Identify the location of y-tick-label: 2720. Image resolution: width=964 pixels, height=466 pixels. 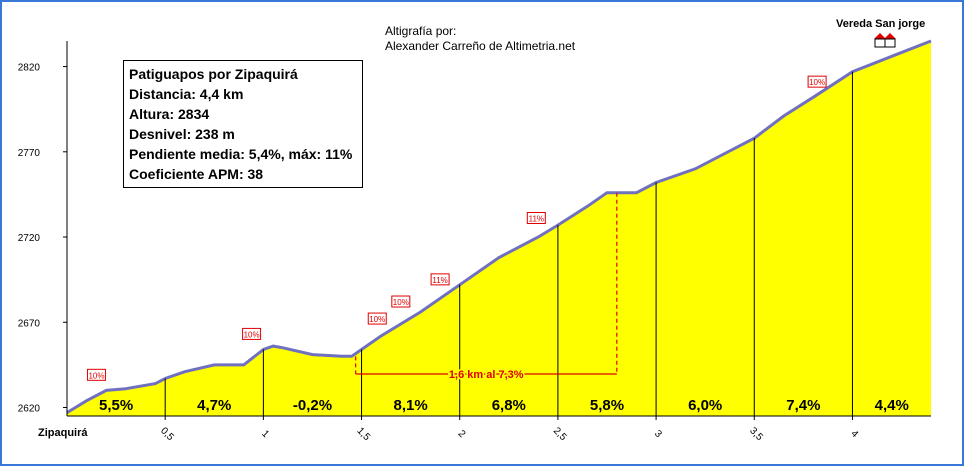
(29, 238).